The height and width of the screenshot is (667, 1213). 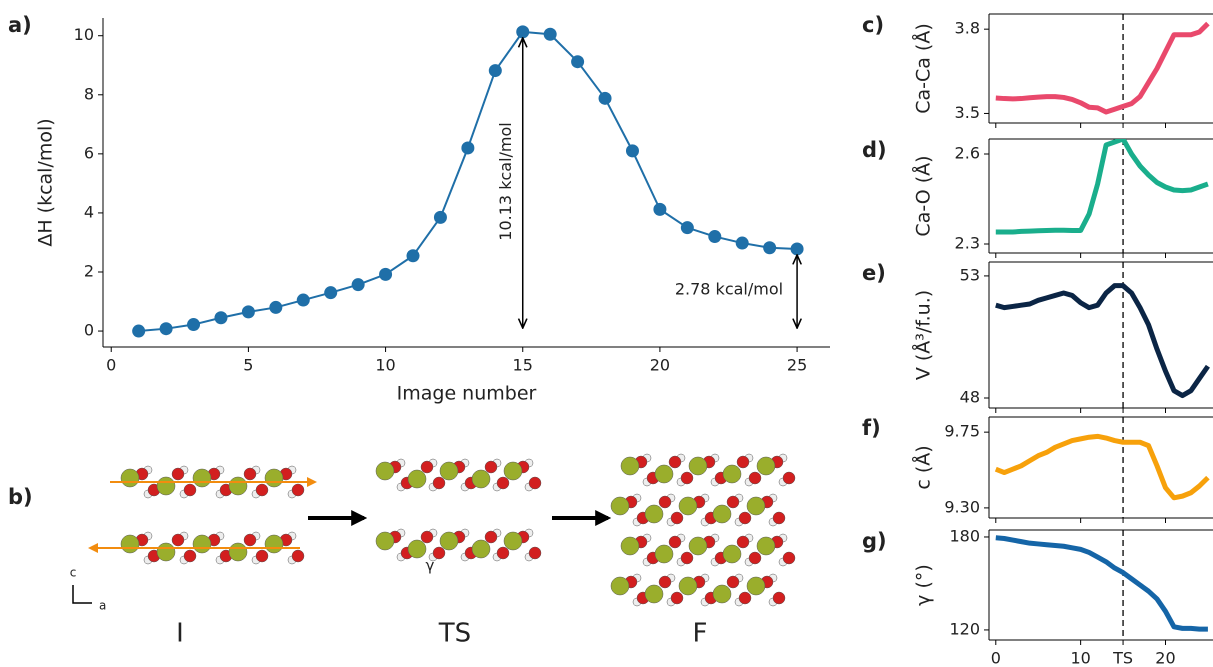 I want to click on state-label: F, so click(x=700, y=634).